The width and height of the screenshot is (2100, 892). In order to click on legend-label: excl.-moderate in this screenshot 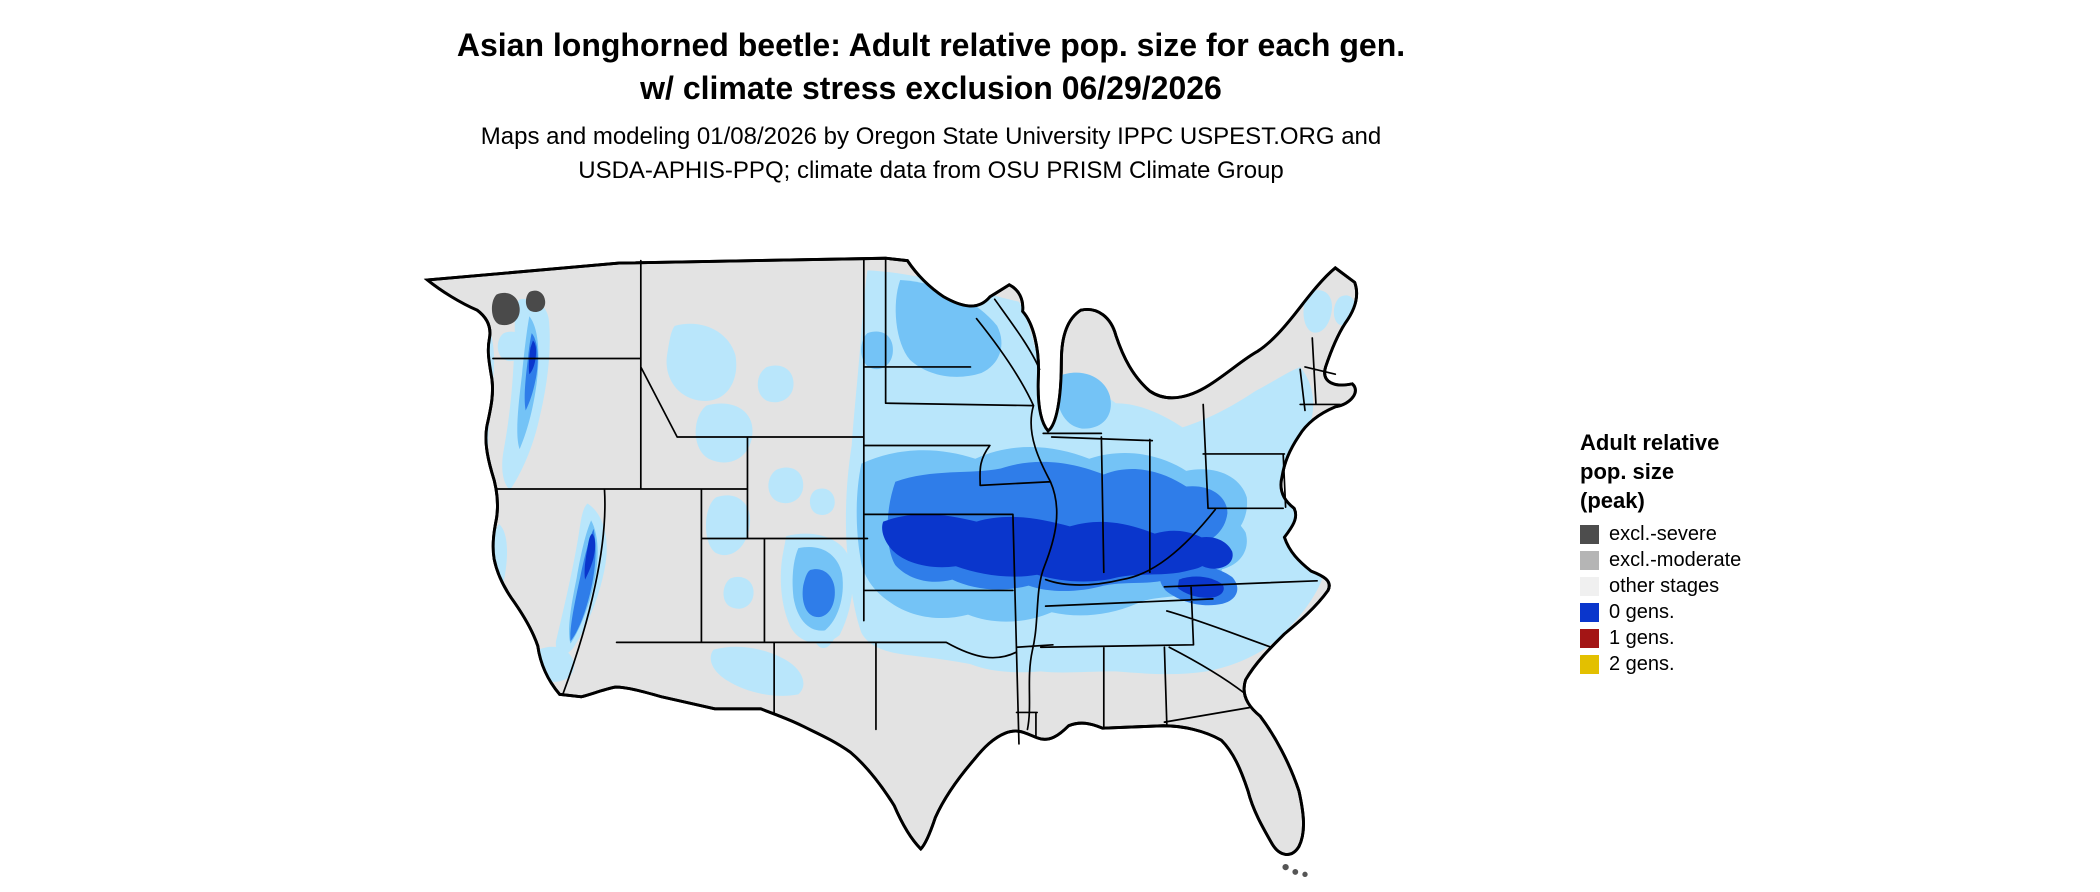, I will do `click(1675, 560)`.